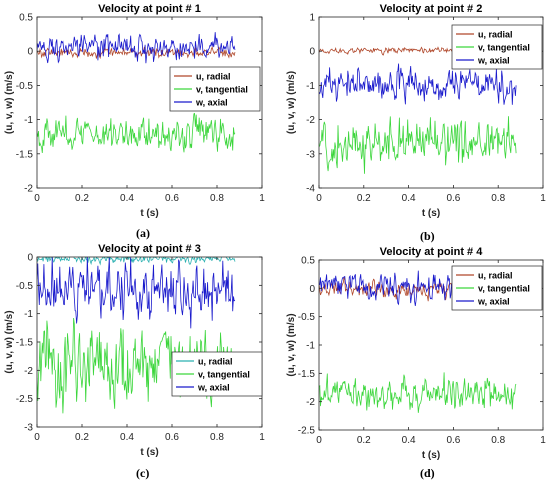 The width and height of the screenshot is (550, 487). What do you see at coordinates (149, 249) in the screenshot?
I see `chart-title: Velocity at point # 3` at bounding box center [149, 249].